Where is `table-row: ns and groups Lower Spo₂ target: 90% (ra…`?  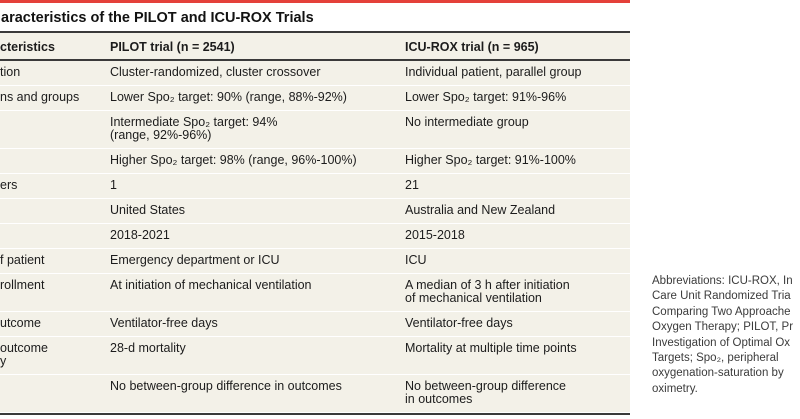
table-row: ns and groups Lower Spo₂ target: 90% (ra… is located at coordinates (315, 98).